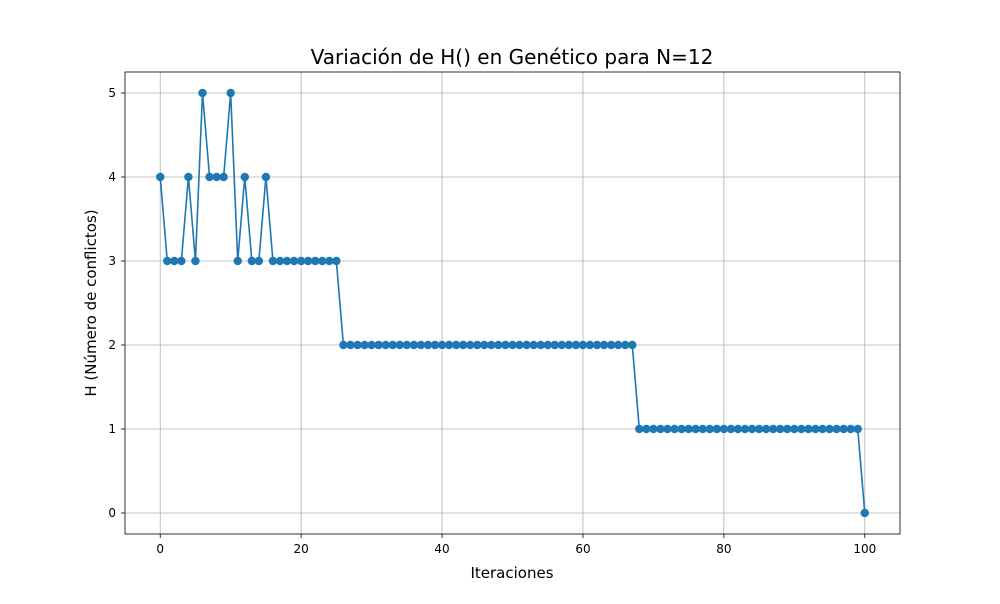 Image resolution: width=1000 pixels, height=604 pixels. What do you see at coordinates (112, 261) in the screenshot?
I see `y-tick-label: 3` at bounding box center [112, 261].